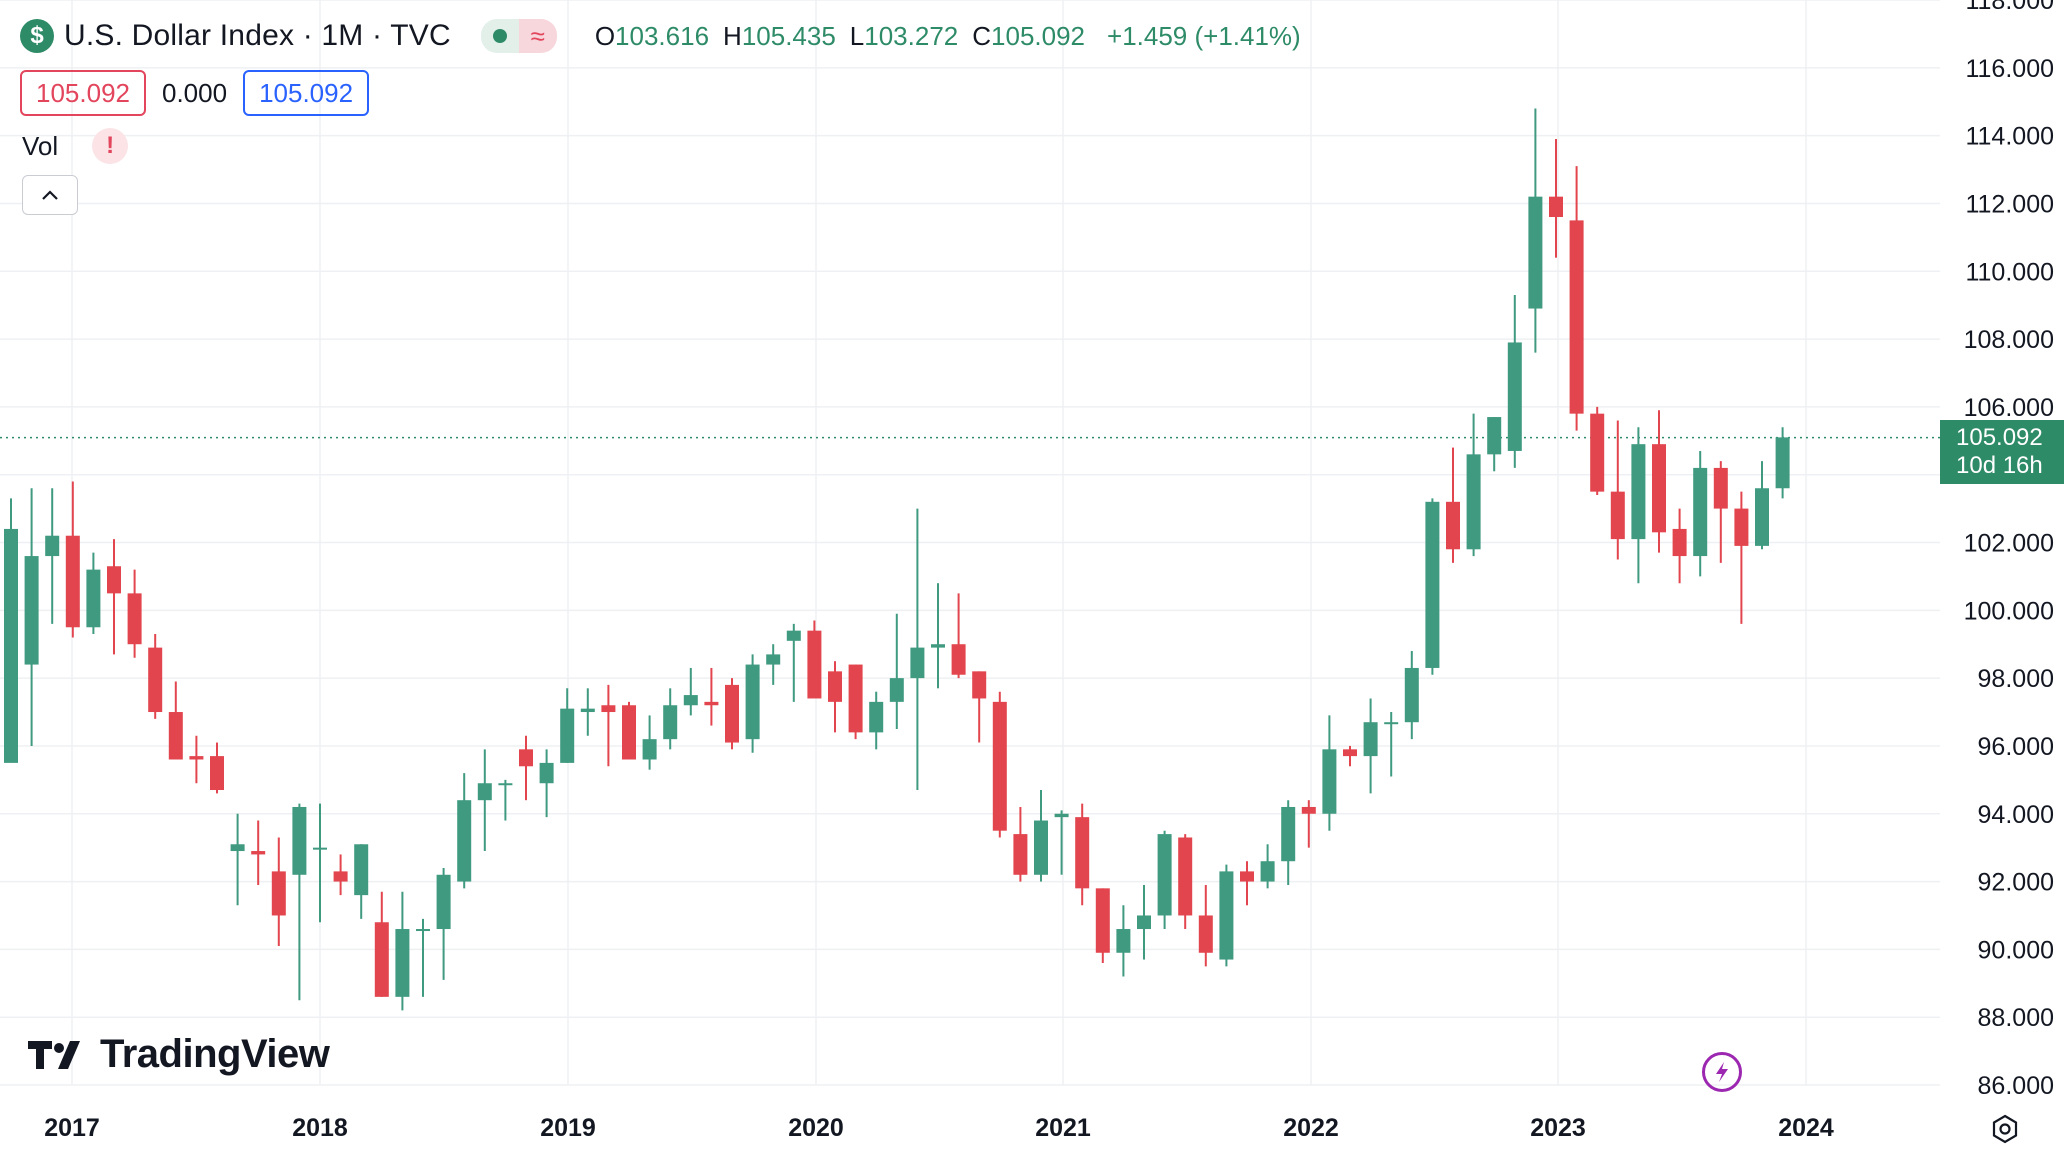 The image size is (2064, 1150). What do you see at coordinates (110, 146) in the screenshot?
I see `warning-icon: !` at bounding box center [110, 146].